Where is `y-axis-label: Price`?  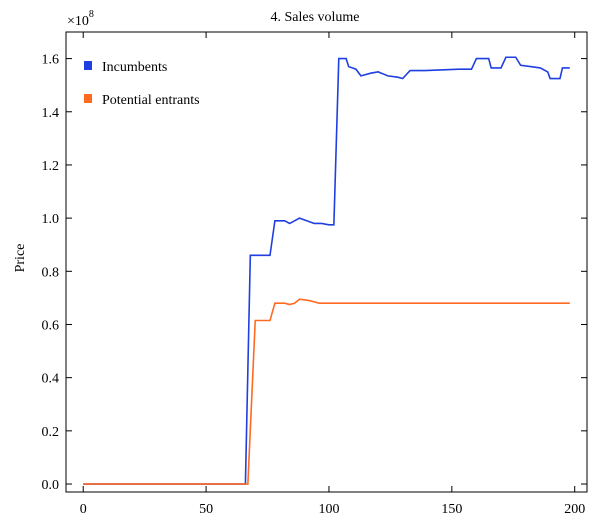
y-axis-label: Price is located at coordinates (20, 258).